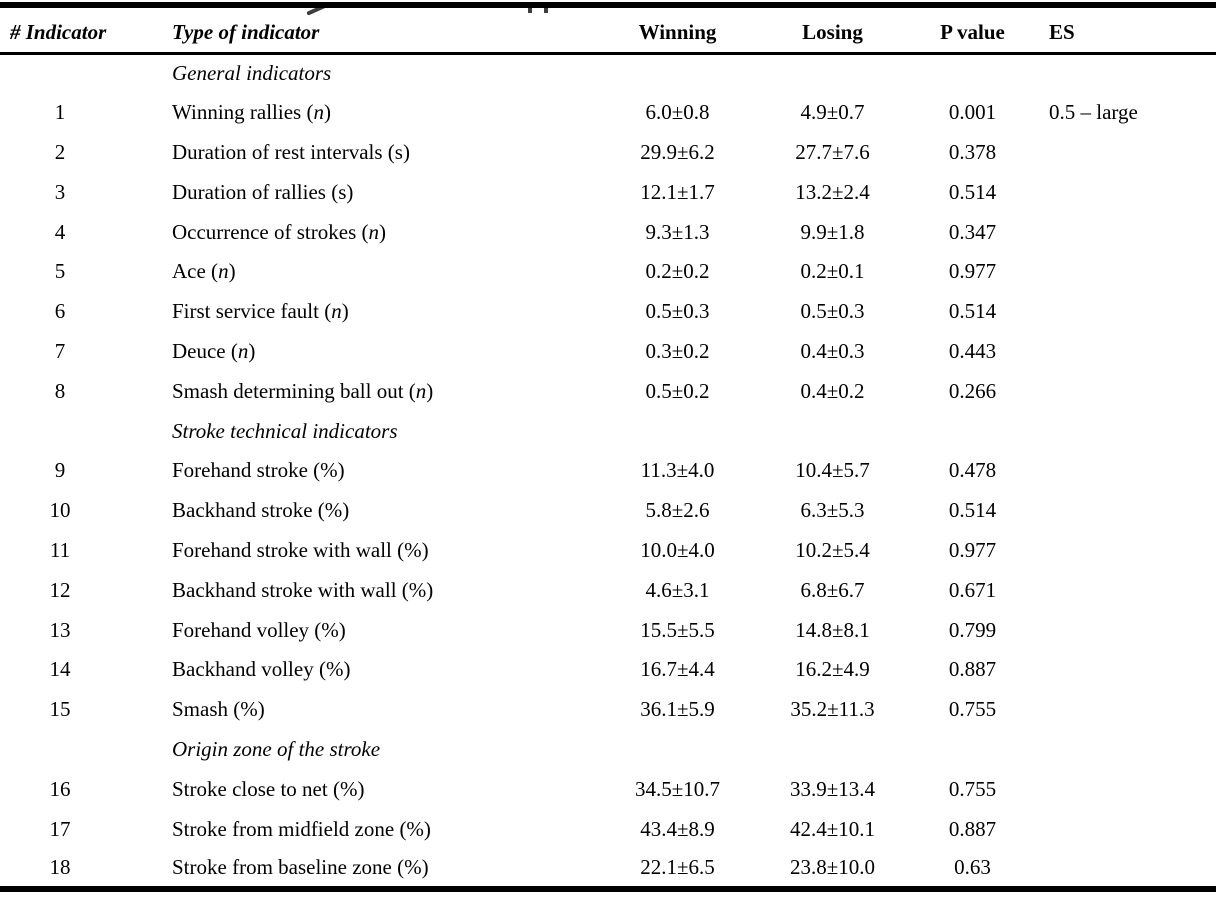  I want to click on cell-winning-value: 11.3±4.0, so click(677, 470).